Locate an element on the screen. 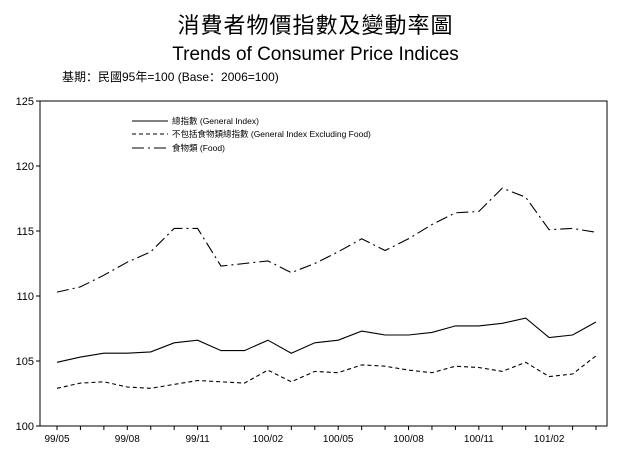  x-tick-label: 101/02 is located at coordinates (549, 439).